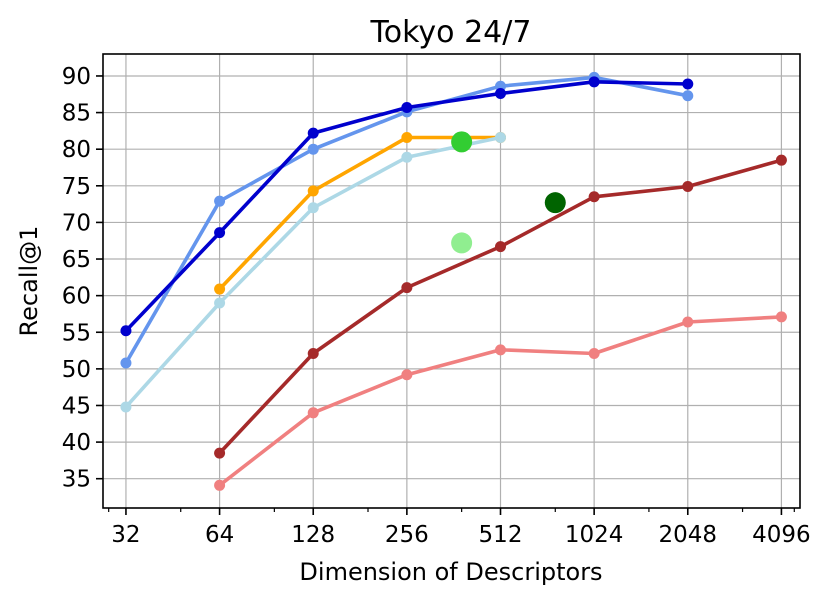 Image resolution: width=820 pixels, height=601 pixels. Describe the element at coordinates (461, 528) in the screenshot. I see `x-axis: 32 64 128 256 512 1024 2048 4096` at that location.